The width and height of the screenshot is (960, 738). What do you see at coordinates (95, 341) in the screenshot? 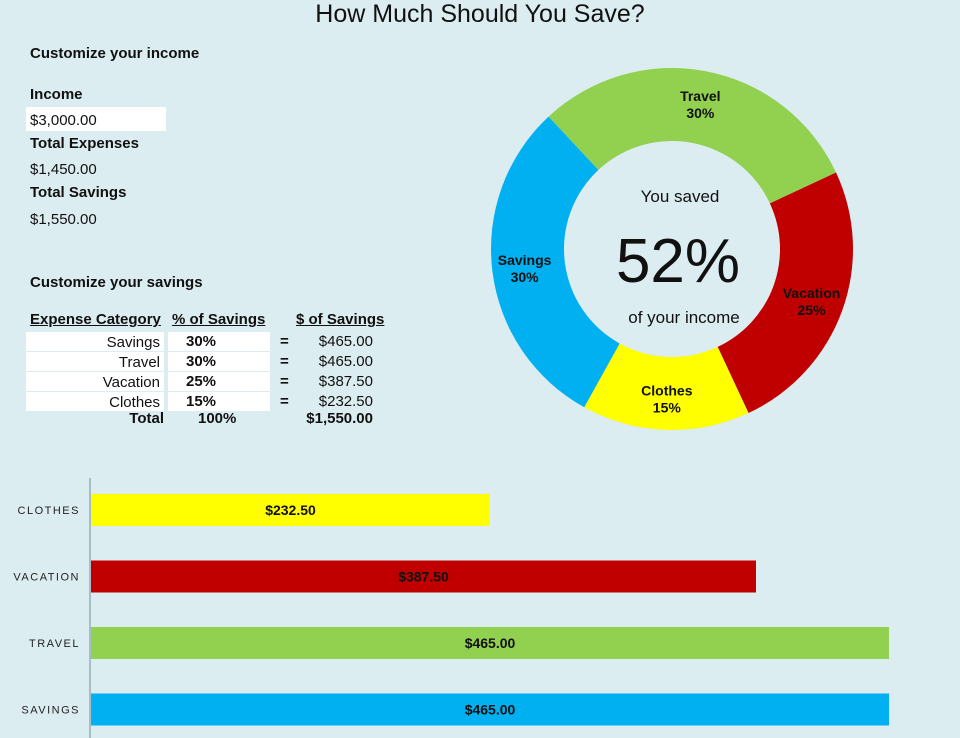
I see `category-cell: Savings` at bounding box center [95, 341].